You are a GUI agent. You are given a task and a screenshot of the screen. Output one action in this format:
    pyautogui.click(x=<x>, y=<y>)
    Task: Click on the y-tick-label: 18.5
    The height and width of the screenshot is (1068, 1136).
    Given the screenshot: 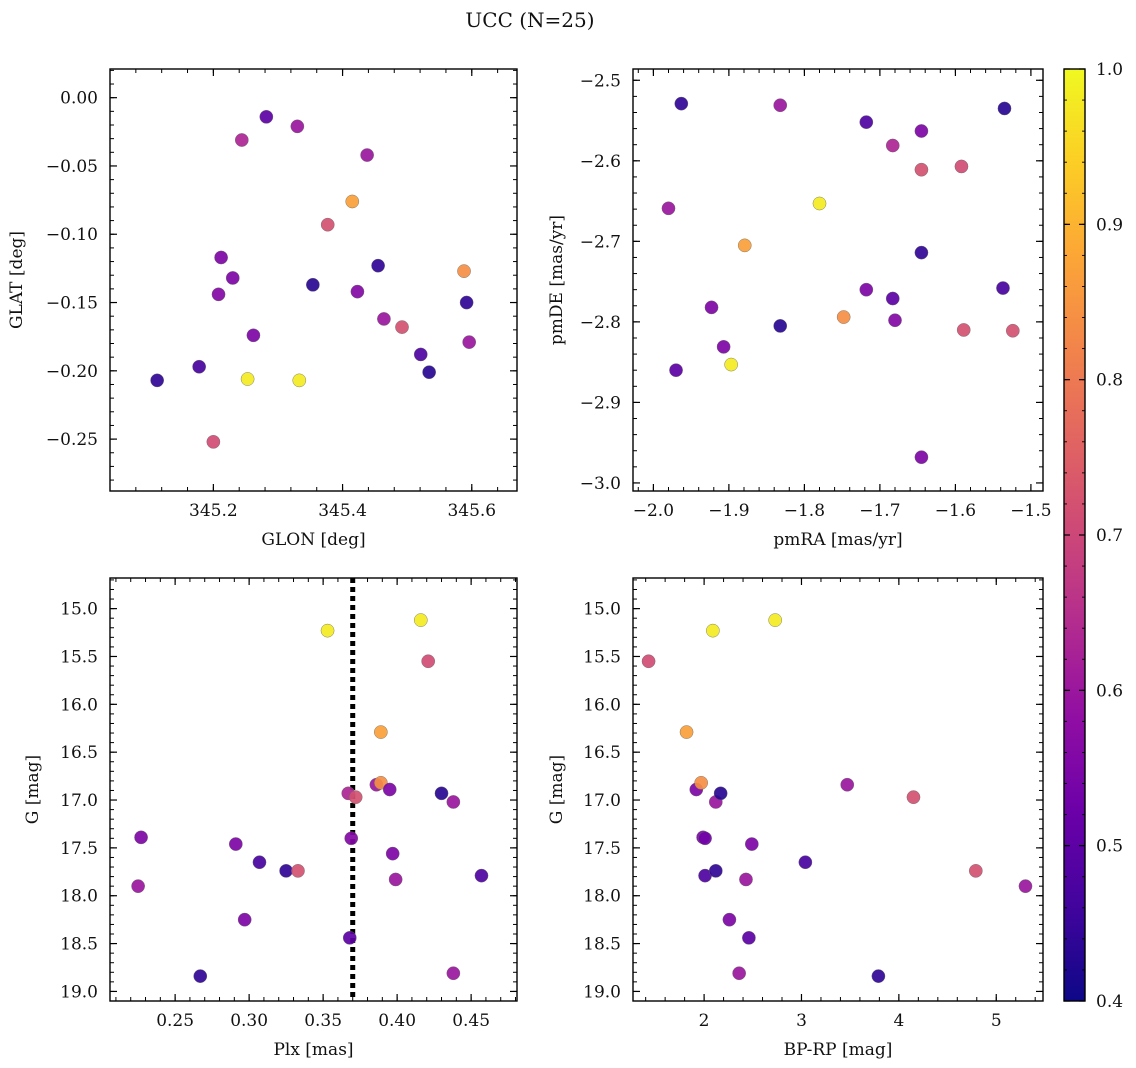 What is the action you would take?
    pyautogui.click(x=602, y=945)
    